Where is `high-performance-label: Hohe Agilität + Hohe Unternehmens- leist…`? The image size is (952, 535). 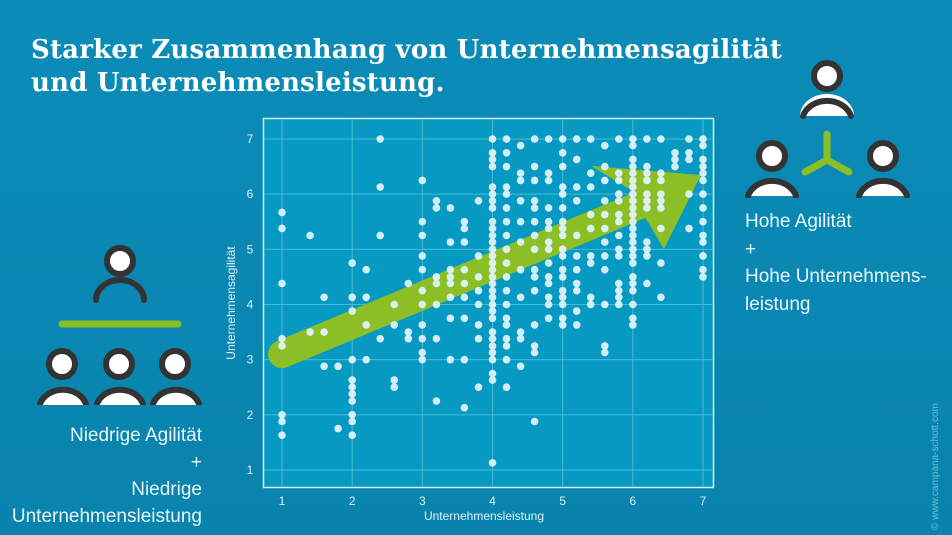
high-performance-label: Hohe Agilität + Hohe Unternehmens- leist… is located at coordinates (836, 263).